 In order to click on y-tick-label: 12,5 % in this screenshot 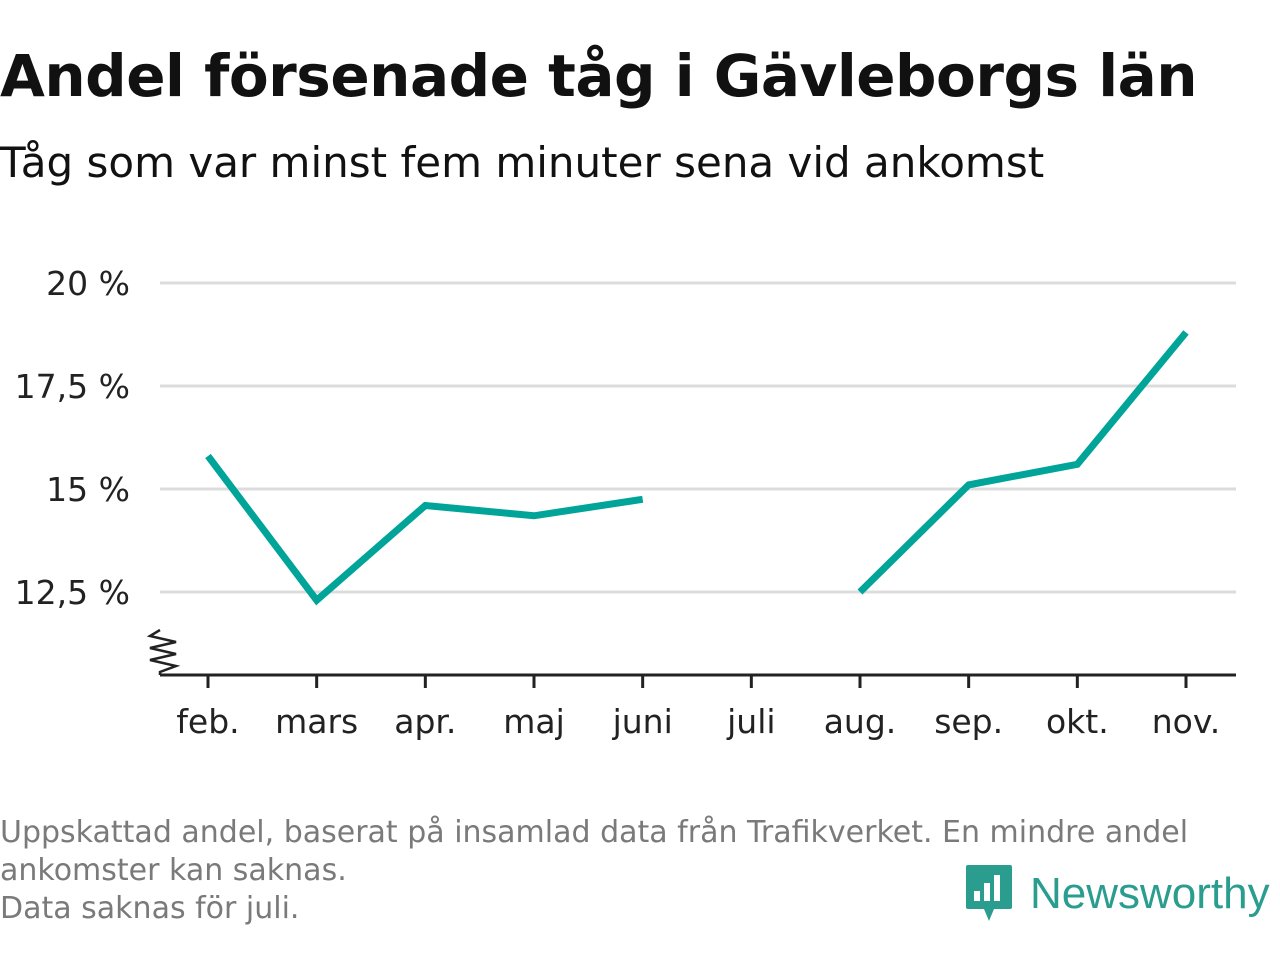, I will do `click(72, 592)`.